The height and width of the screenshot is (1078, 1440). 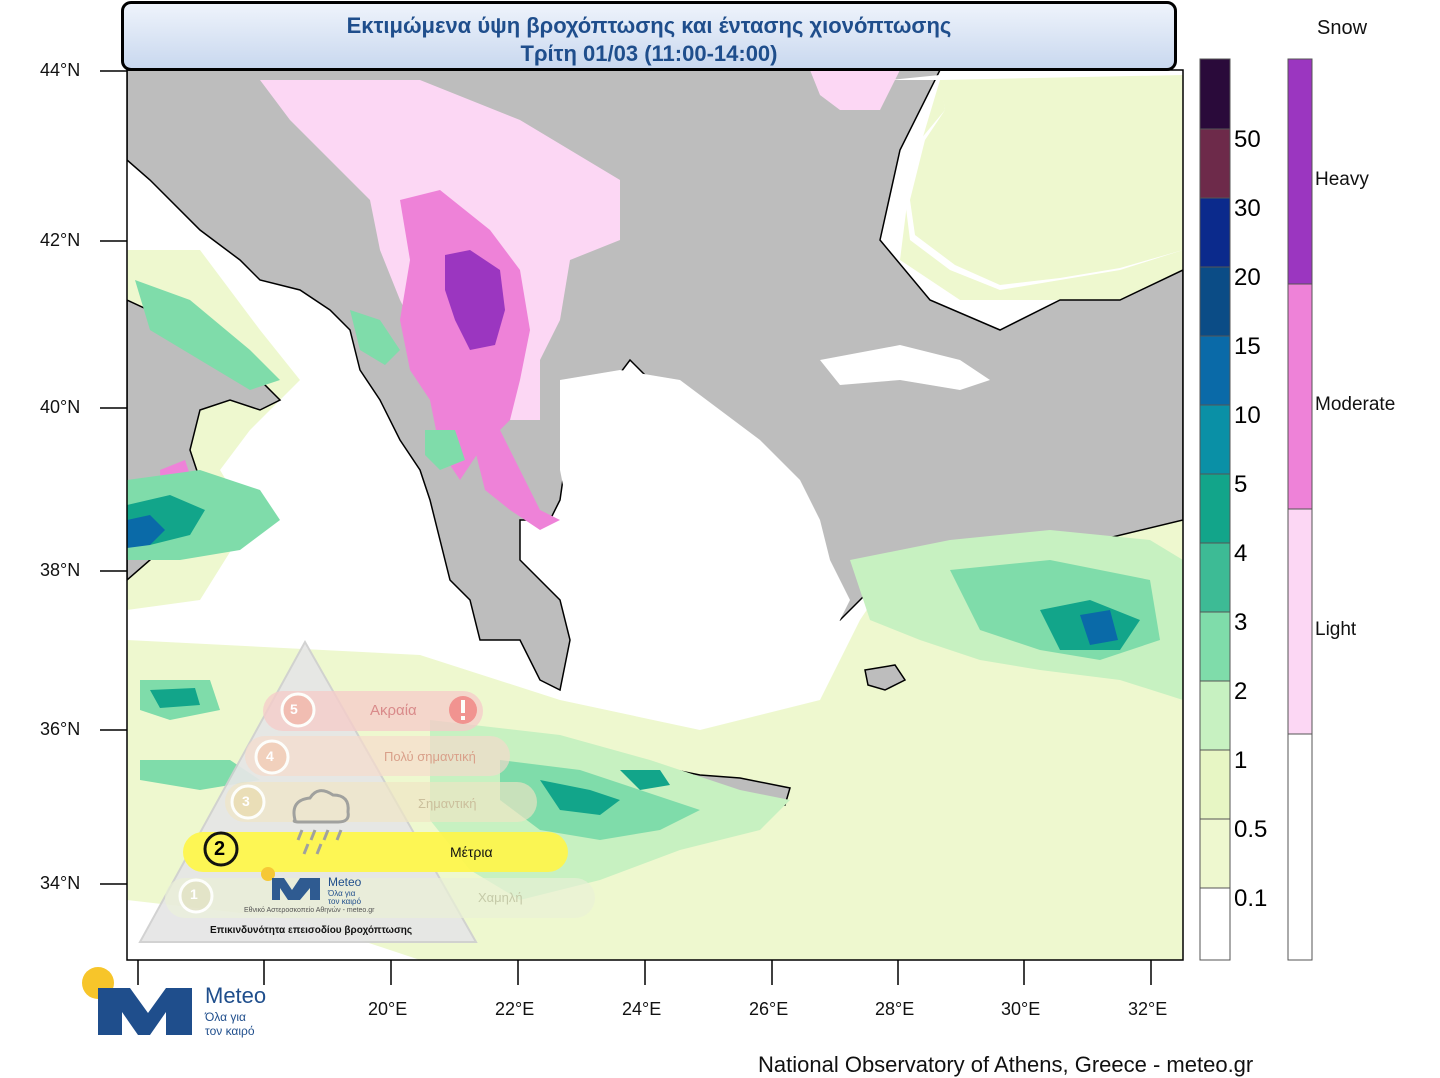 What do you see at coordinates (345, 882) in the screenshot?
I see `risk-panel-logo-name: Meteo` at bounding box center [345, 882].